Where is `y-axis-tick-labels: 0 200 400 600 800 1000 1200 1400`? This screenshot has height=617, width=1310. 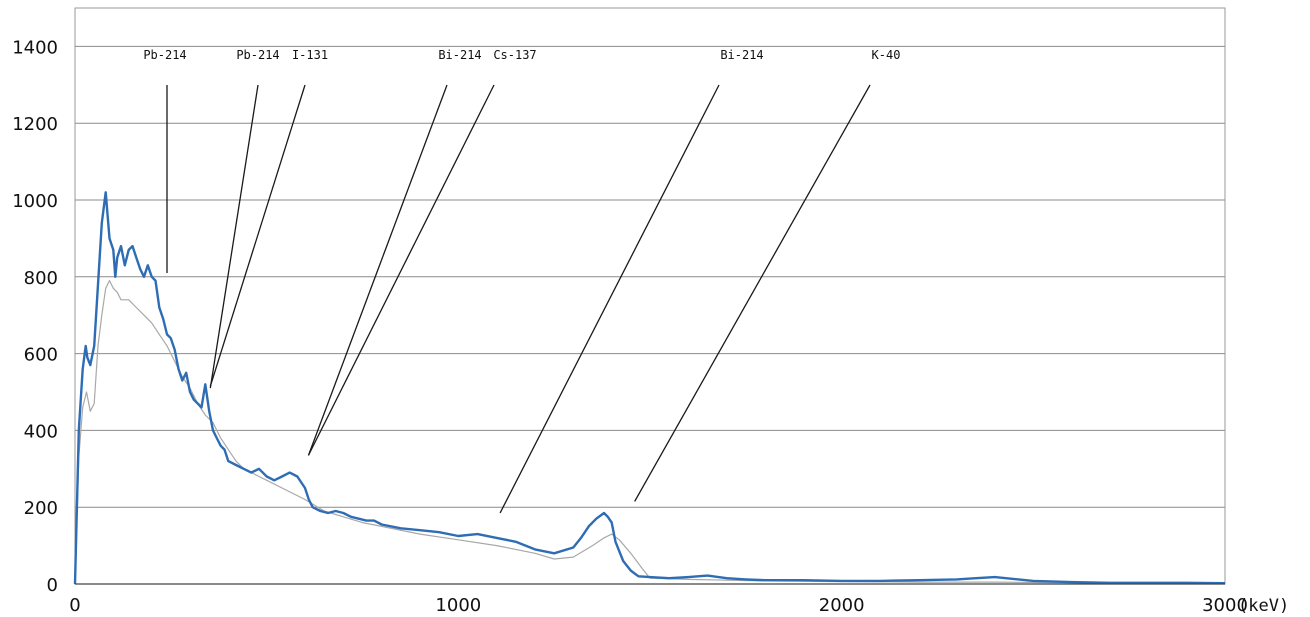 y-axis-tick-labels: 0 200 400 600 800 1000 1200 1400 is located at coordinates (35, 316).